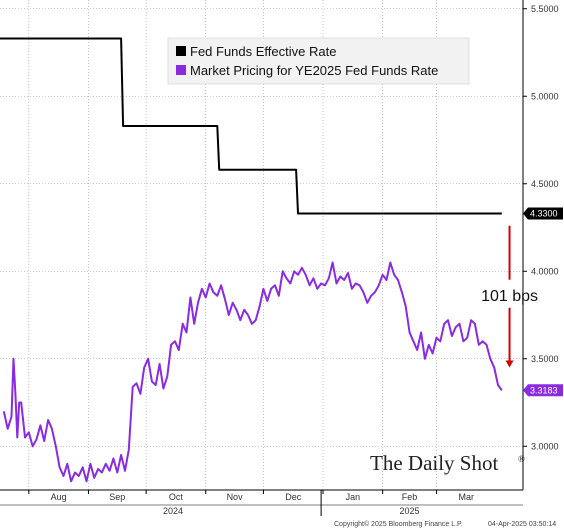 This screenshot has height=530, width=564. I want to click on legend-box, so click(318, 61).